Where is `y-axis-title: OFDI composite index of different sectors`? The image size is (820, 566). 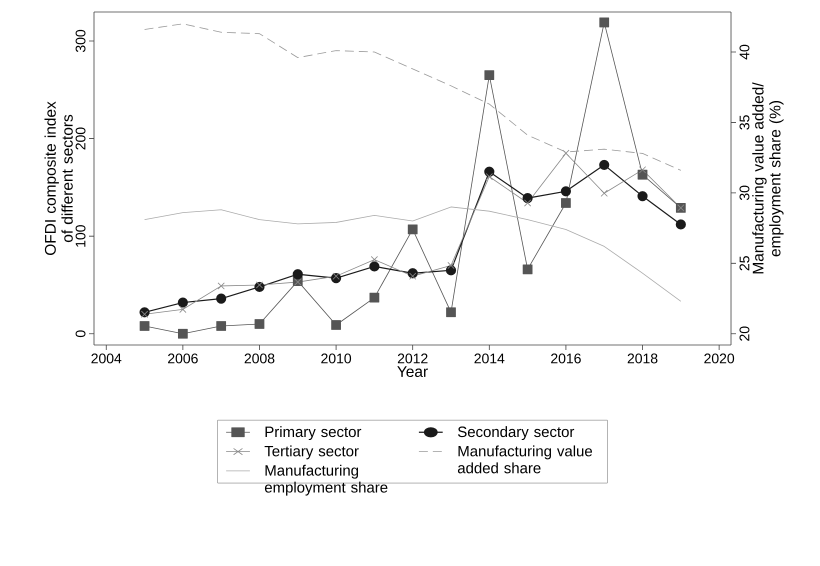 y-axis-title: OFDI composite index of different sectors is located at coordinates (58, 178).